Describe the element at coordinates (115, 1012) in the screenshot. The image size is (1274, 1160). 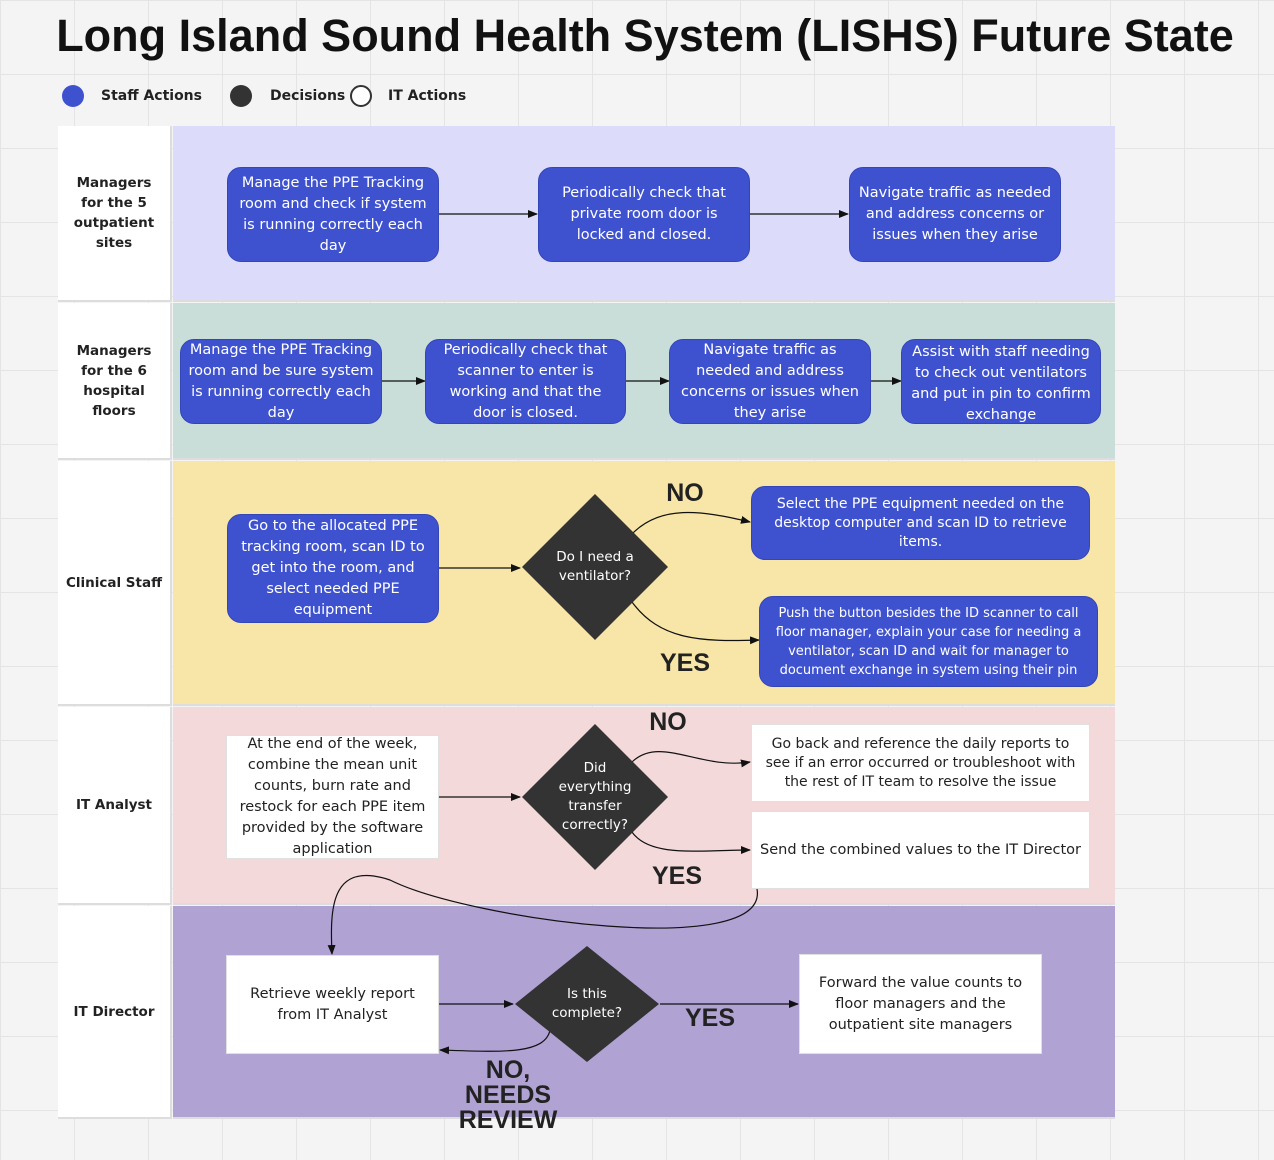
I see `lane-label-it-director: IT Director` at that location.